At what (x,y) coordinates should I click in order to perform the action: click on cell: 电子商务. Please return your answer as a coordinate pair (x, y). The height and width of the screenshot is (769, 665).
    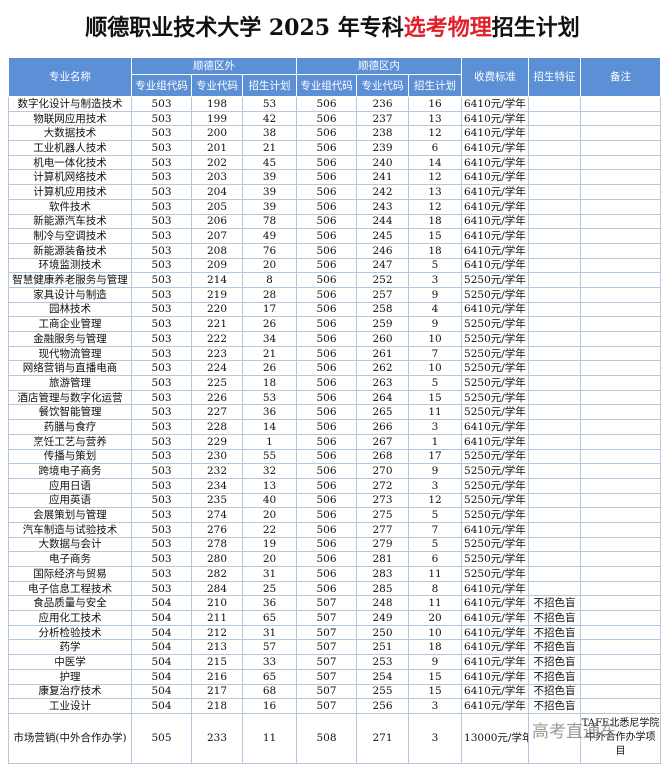
    Looking at the image, I should click on (70, 559).